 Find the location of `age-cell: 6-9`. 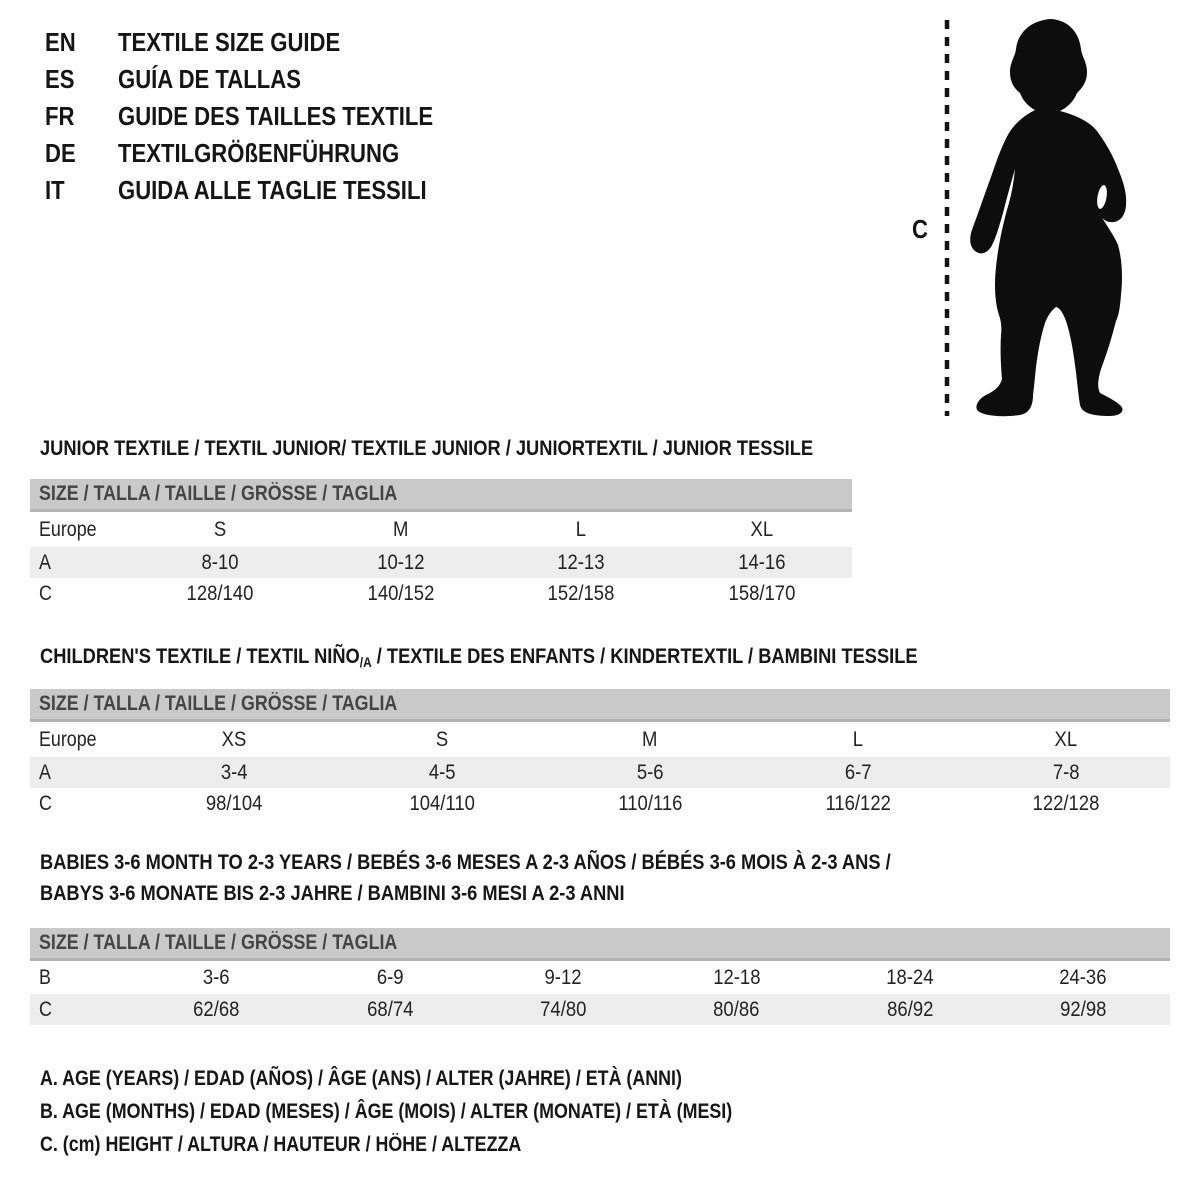

age-cell: 6-9 is located at coordinates (390, 977).